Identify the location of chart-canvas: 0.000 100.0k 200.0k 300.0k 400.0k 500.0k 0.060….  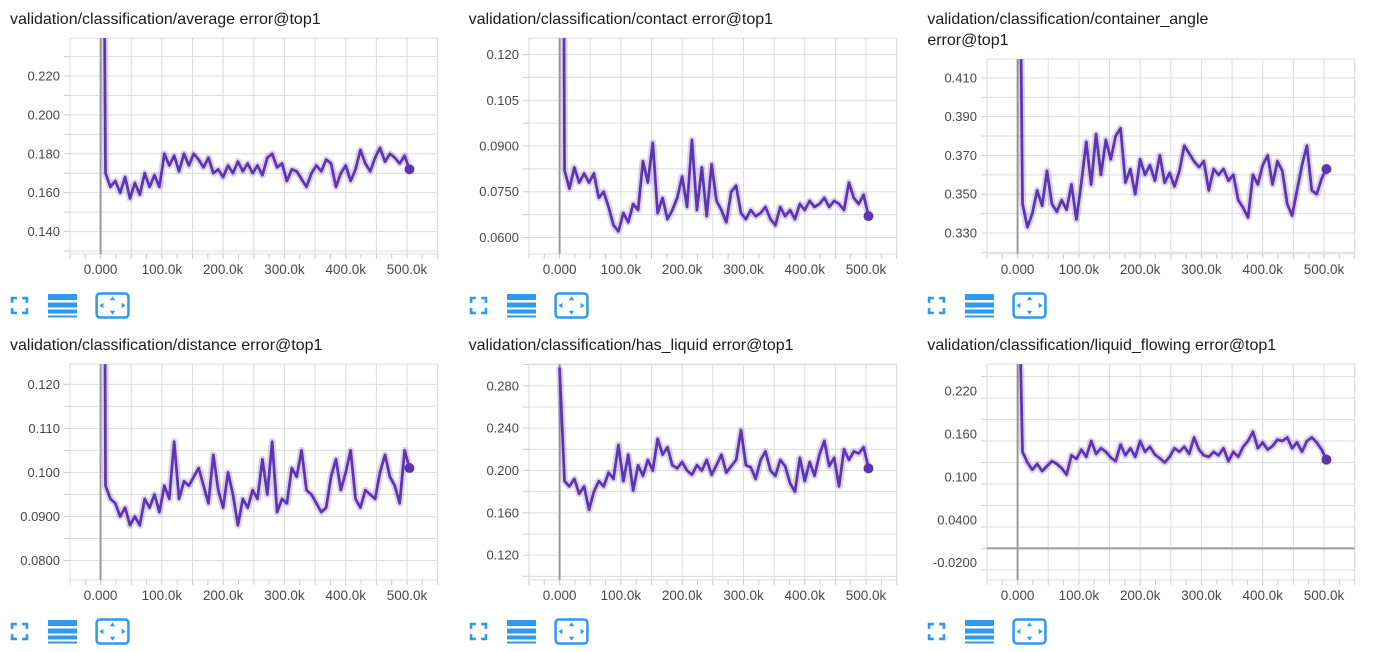
(688, 158).